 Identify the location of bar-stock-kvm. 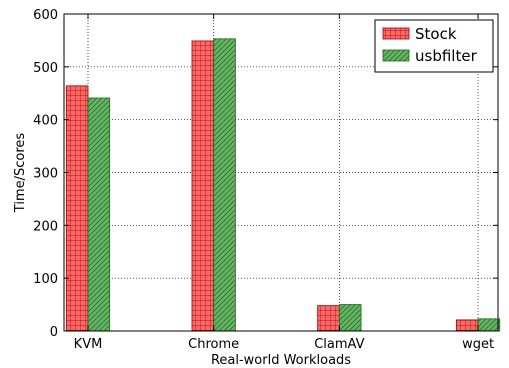
(77, 208).